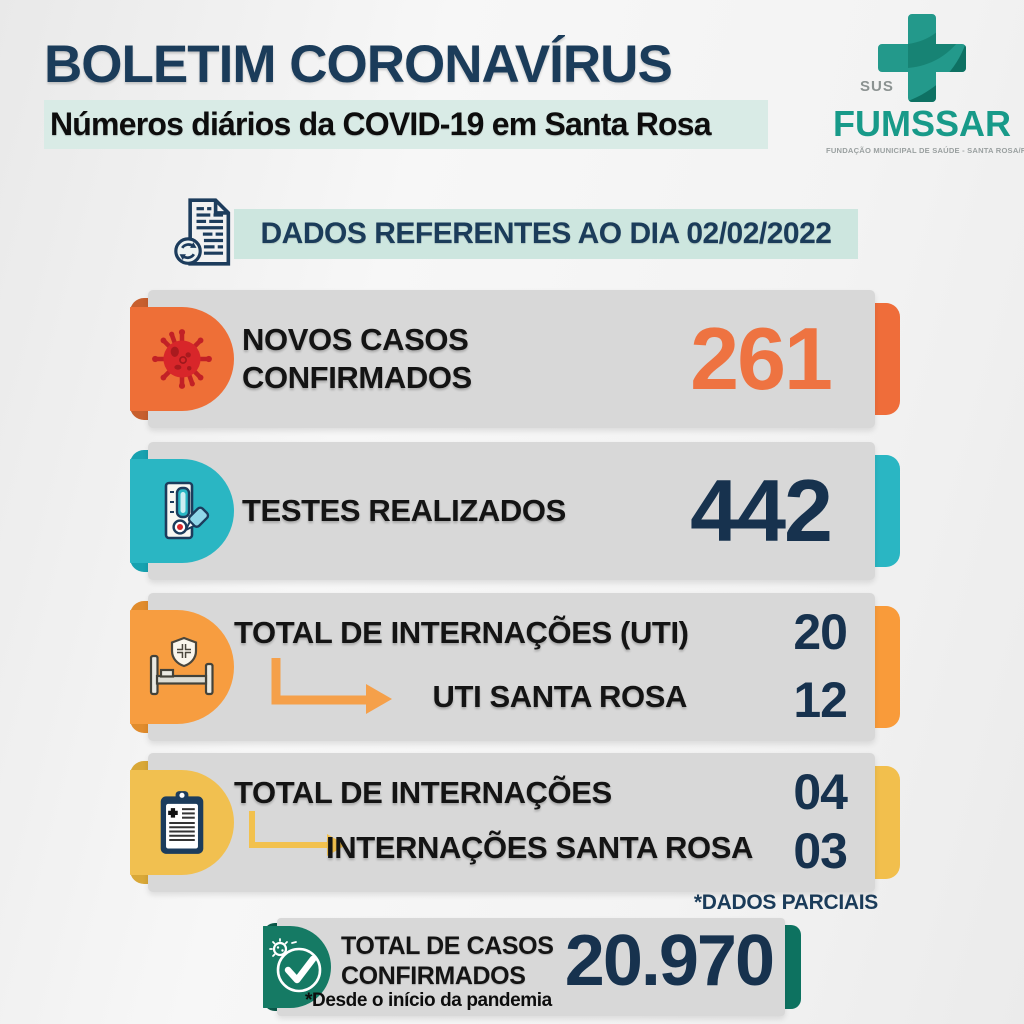 The image size is (1024, 1024). I want to click on hospital-bed-shield-icon, so click(181, 666).